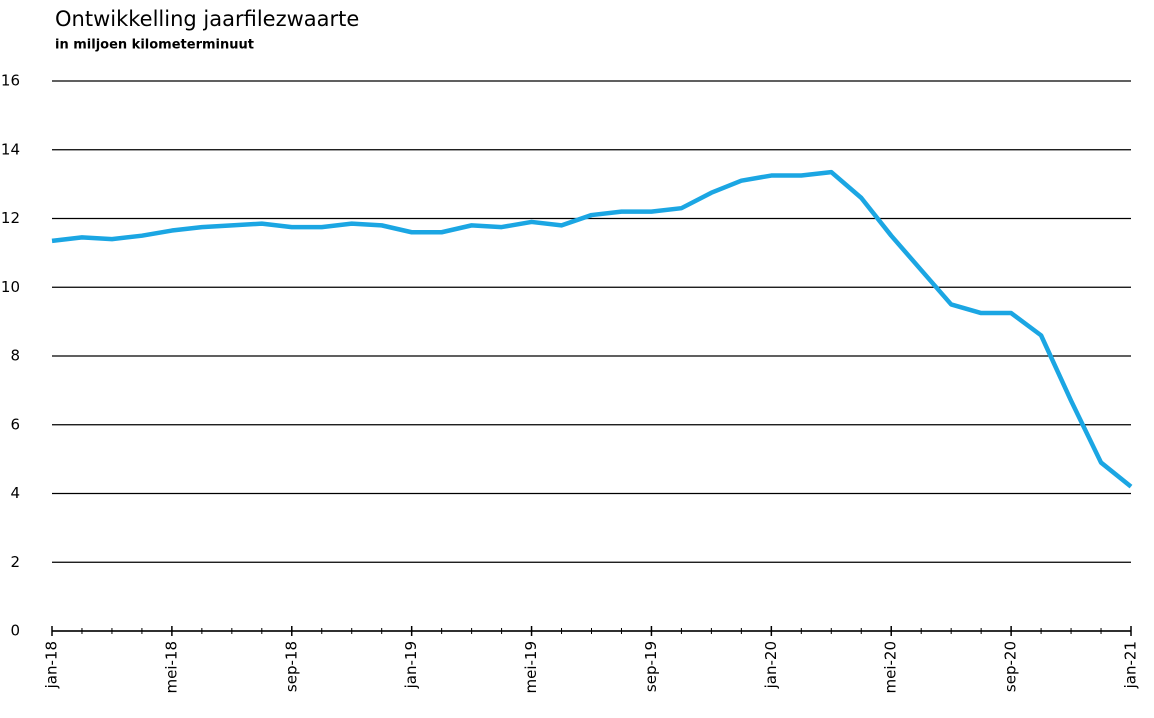  I want to click on x-tick-label: jan-21, so click(1131, 665).